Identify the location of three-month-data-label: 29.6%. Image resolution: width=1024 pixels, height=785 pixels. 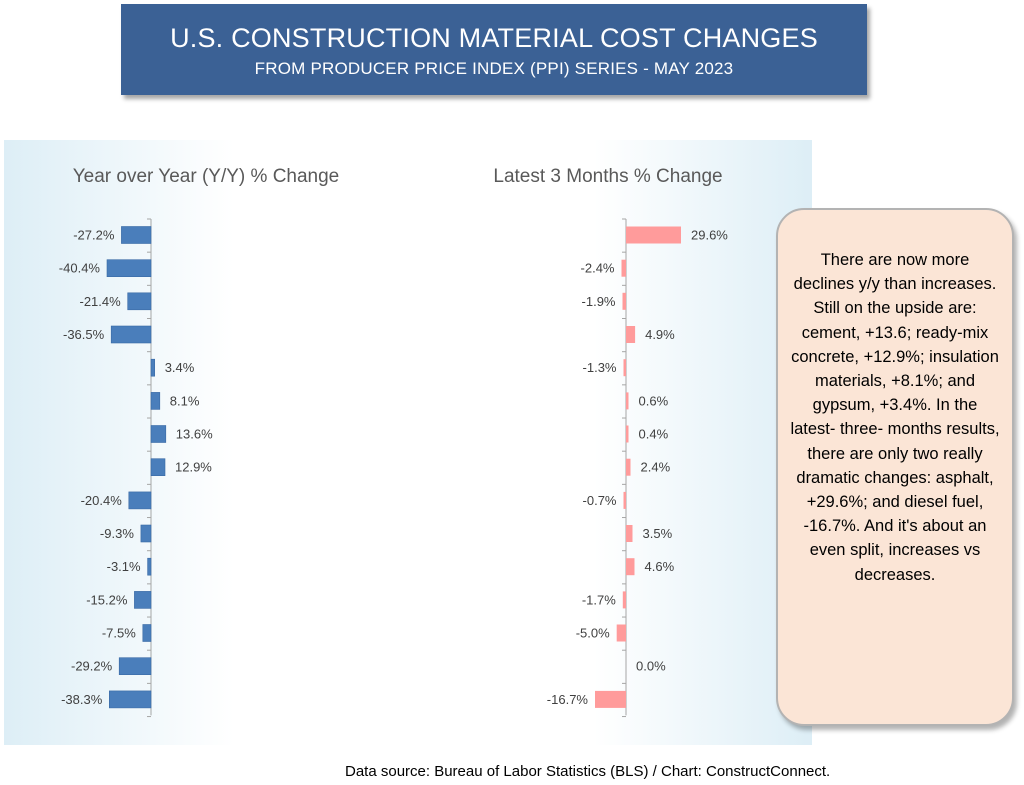
(709, 235).